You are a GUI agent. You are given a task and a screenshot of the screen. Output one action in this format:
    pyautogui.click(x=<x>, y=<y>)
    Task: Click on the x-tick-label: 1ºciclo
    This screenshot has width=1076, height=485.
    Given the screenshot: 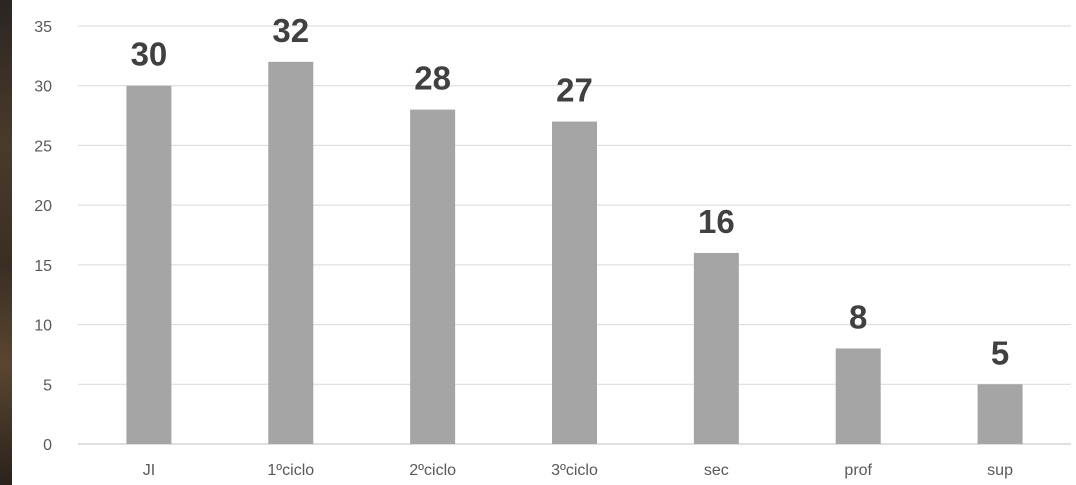 What is the action you would take?
    pyautogui.click(x=290, y=470)
    